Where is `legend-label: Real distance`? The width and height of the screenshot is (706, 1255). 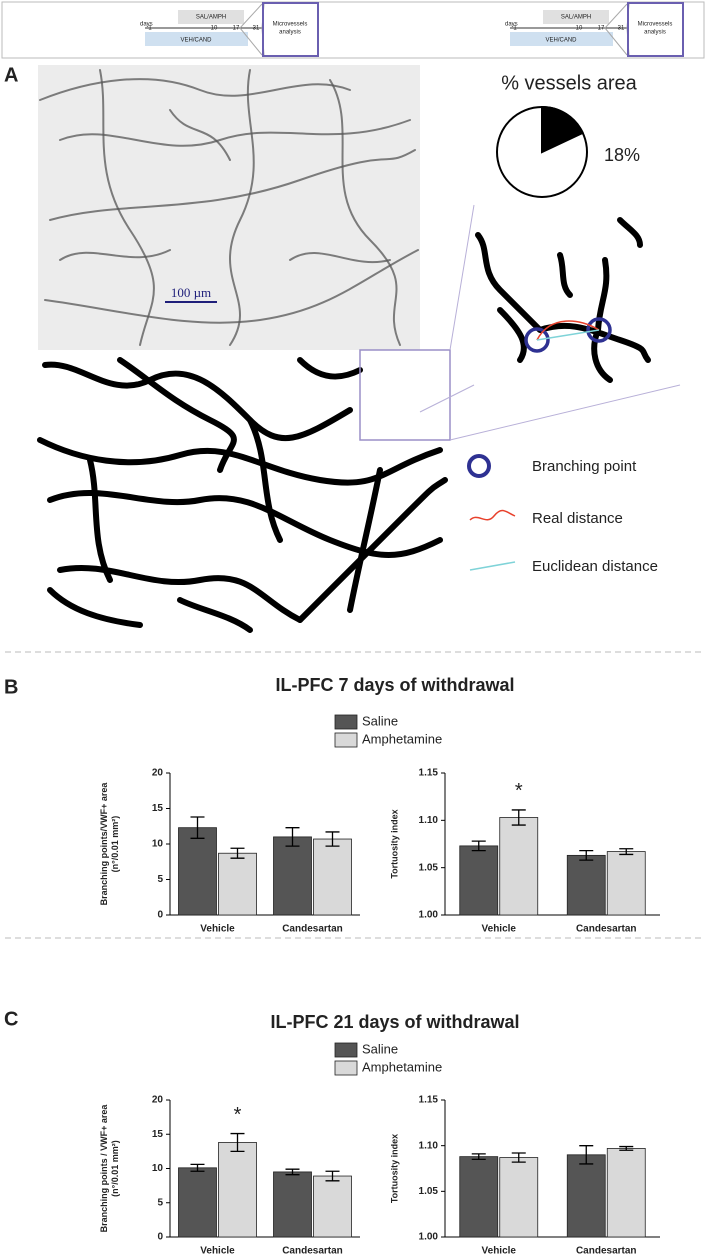
legend-label: Real distance is located at coordinates (577, 518).